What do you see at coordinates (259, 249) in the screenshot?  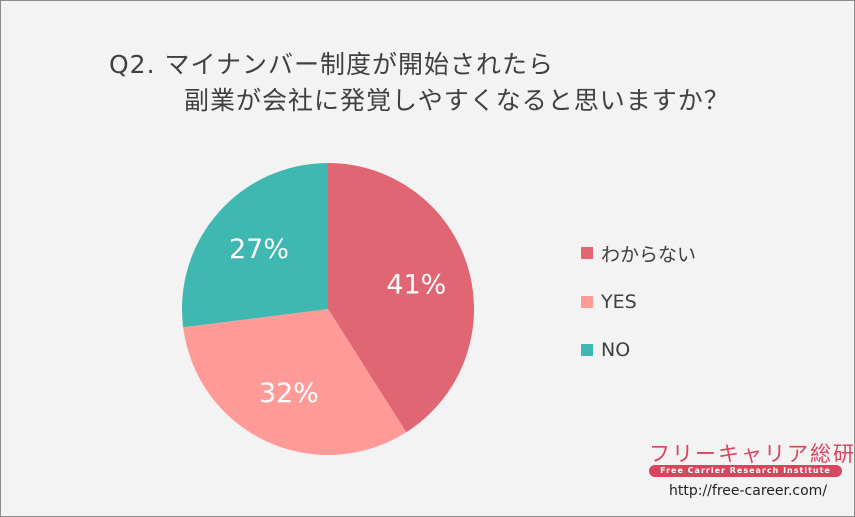 I see `slice-label-no: 27%` at bounding box center [259, 249].